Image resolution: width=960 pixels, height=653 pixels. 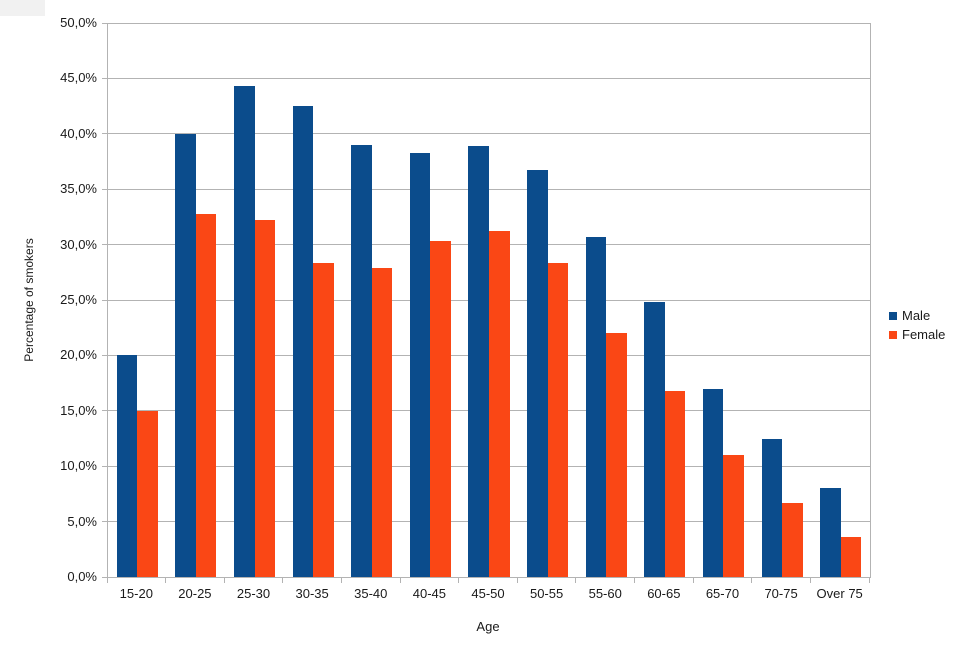 What do you see at coordinates (78, 466) in the screenshot?
I see `y-tick-label-10: 10,0%` at bounding box center [78, 466].